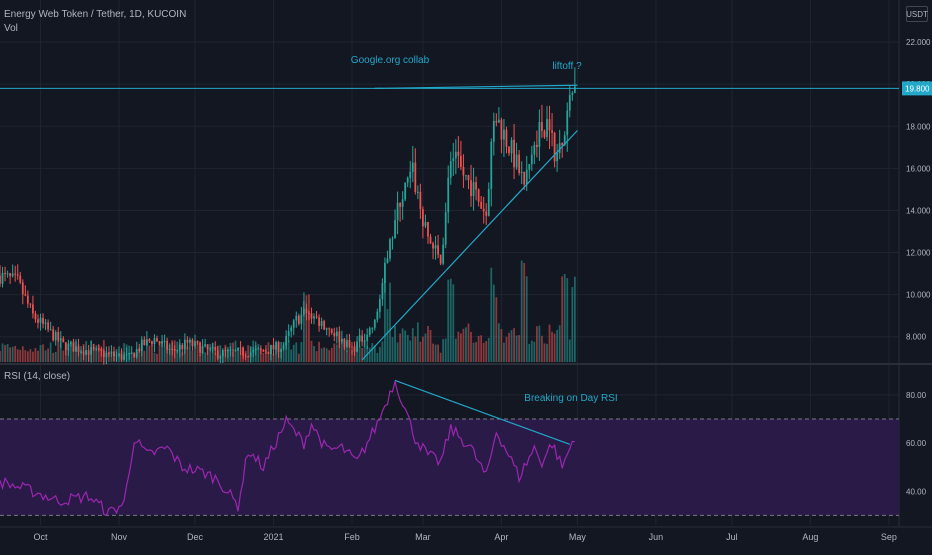 This screenshot has width=932, height=555. What do you see at coordinates (916, 443) in the screenshot?
I see `rsi-tick-label: 60.00` at bounding box center [916, 443].